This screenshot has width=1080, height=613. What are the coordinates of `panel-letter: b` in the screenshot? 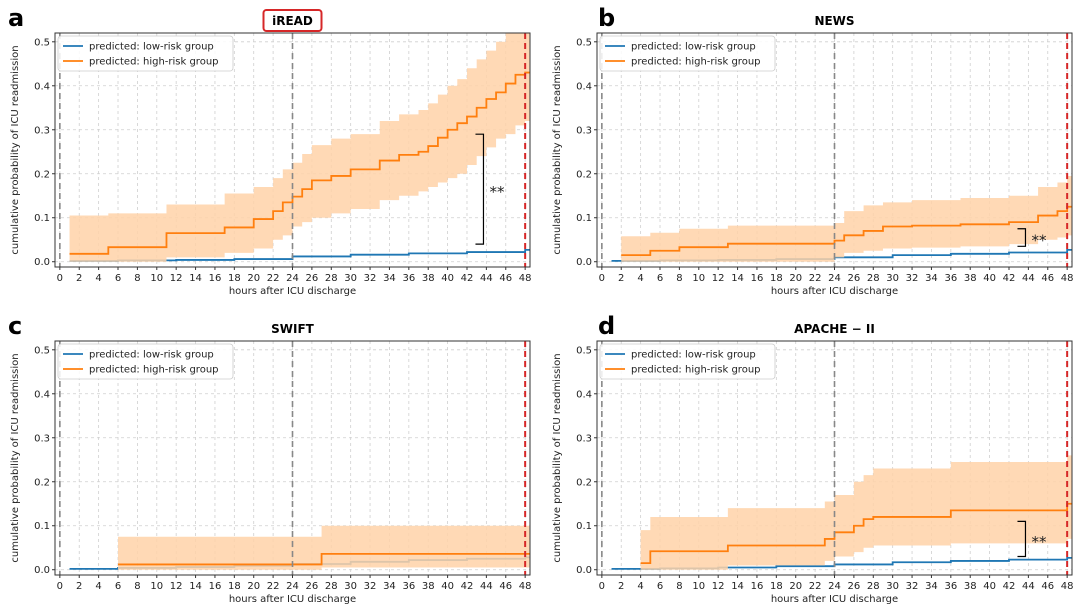 It's located at (606, 18).